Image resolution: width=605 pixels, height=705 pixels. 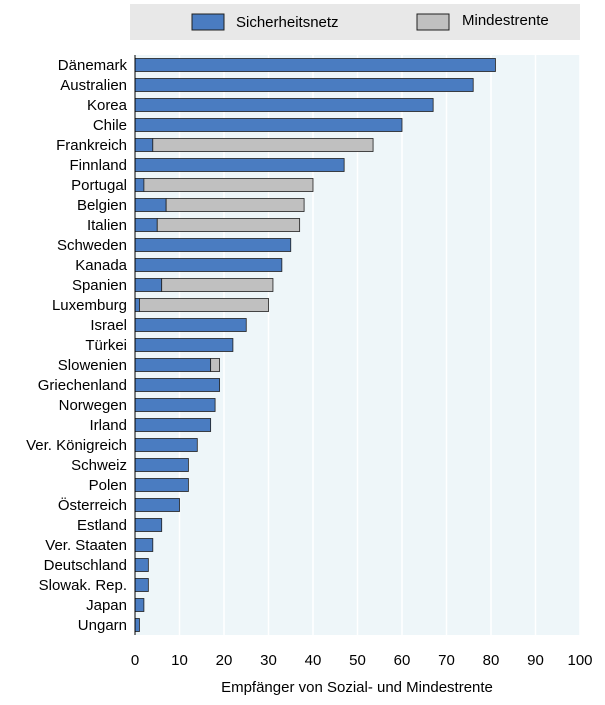 What do you see at coordinates (98, 165) in the screenshot?
I see `category-label: Finnland` at bounding box center [98, 165].